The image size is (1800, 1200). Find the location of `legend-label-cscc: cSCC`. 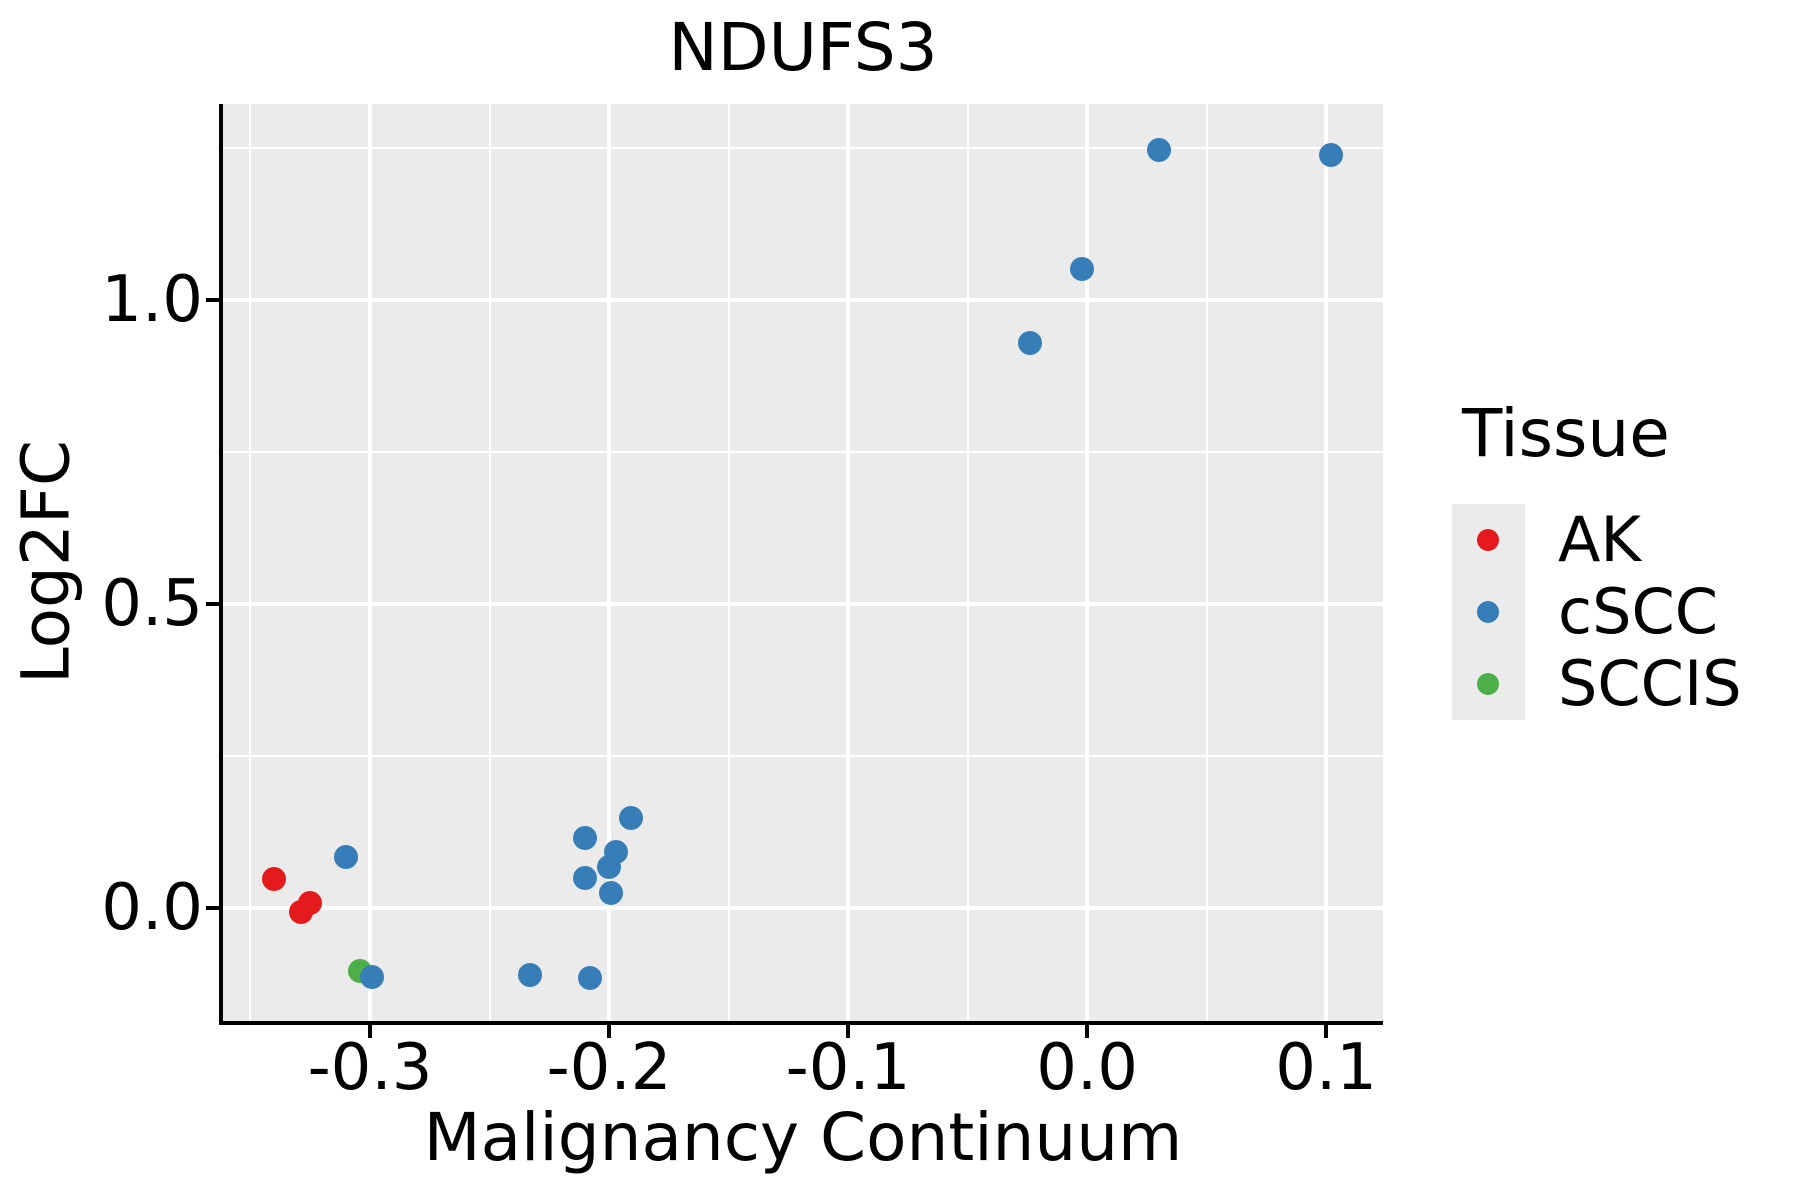

legend-label-cscc: cSCC is located at coordinates (1638, 611).